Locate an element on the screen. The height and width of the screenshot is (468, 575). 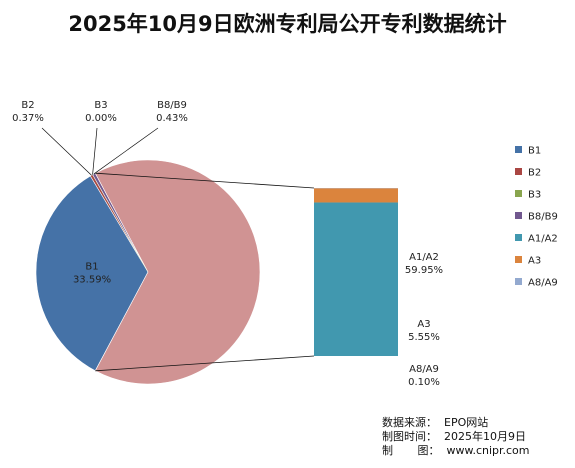
legend-item-a8-a9: A8/A9 is located at coordinates (536, 283).